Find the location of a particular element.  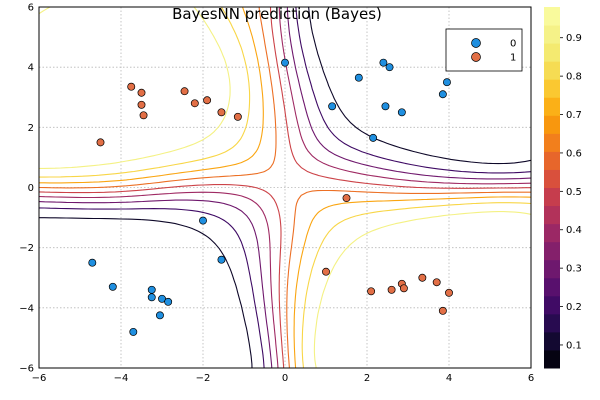

colorbar-tick-label: 0.7 is located at coordinates (574, 115).